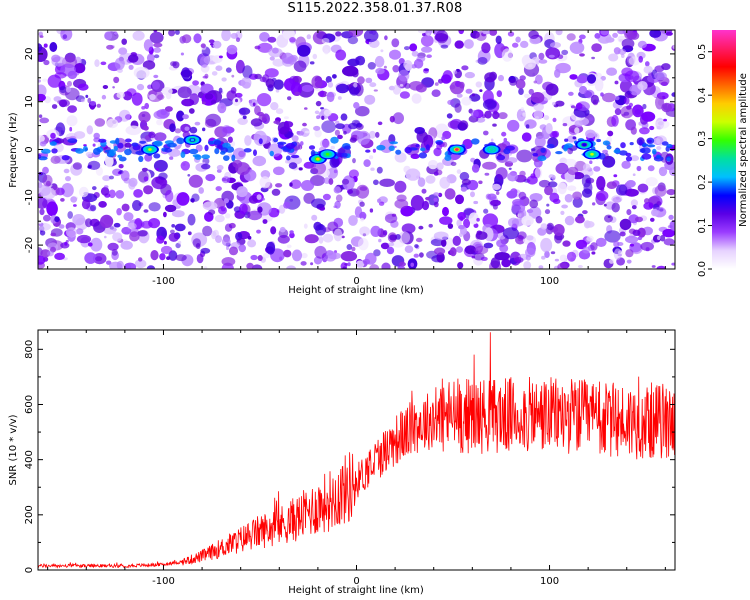 The width and height of the screenshot is (750, 600). I want to click on y-tick-label: 20, so click(29, 54).